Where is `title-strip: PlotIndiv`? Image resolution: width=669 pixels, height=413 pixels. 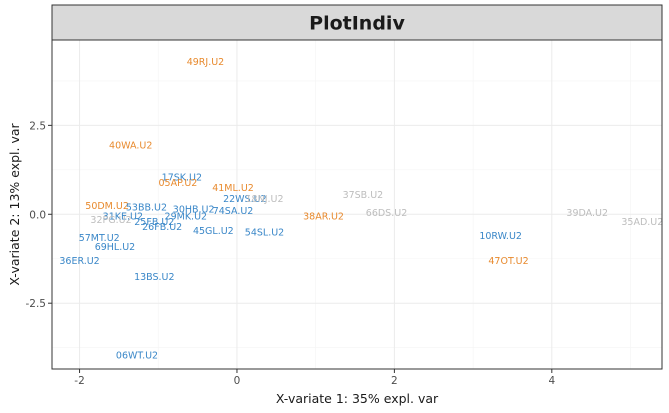
title-strip: PlotIndiv is located at coordinates (357, 22).